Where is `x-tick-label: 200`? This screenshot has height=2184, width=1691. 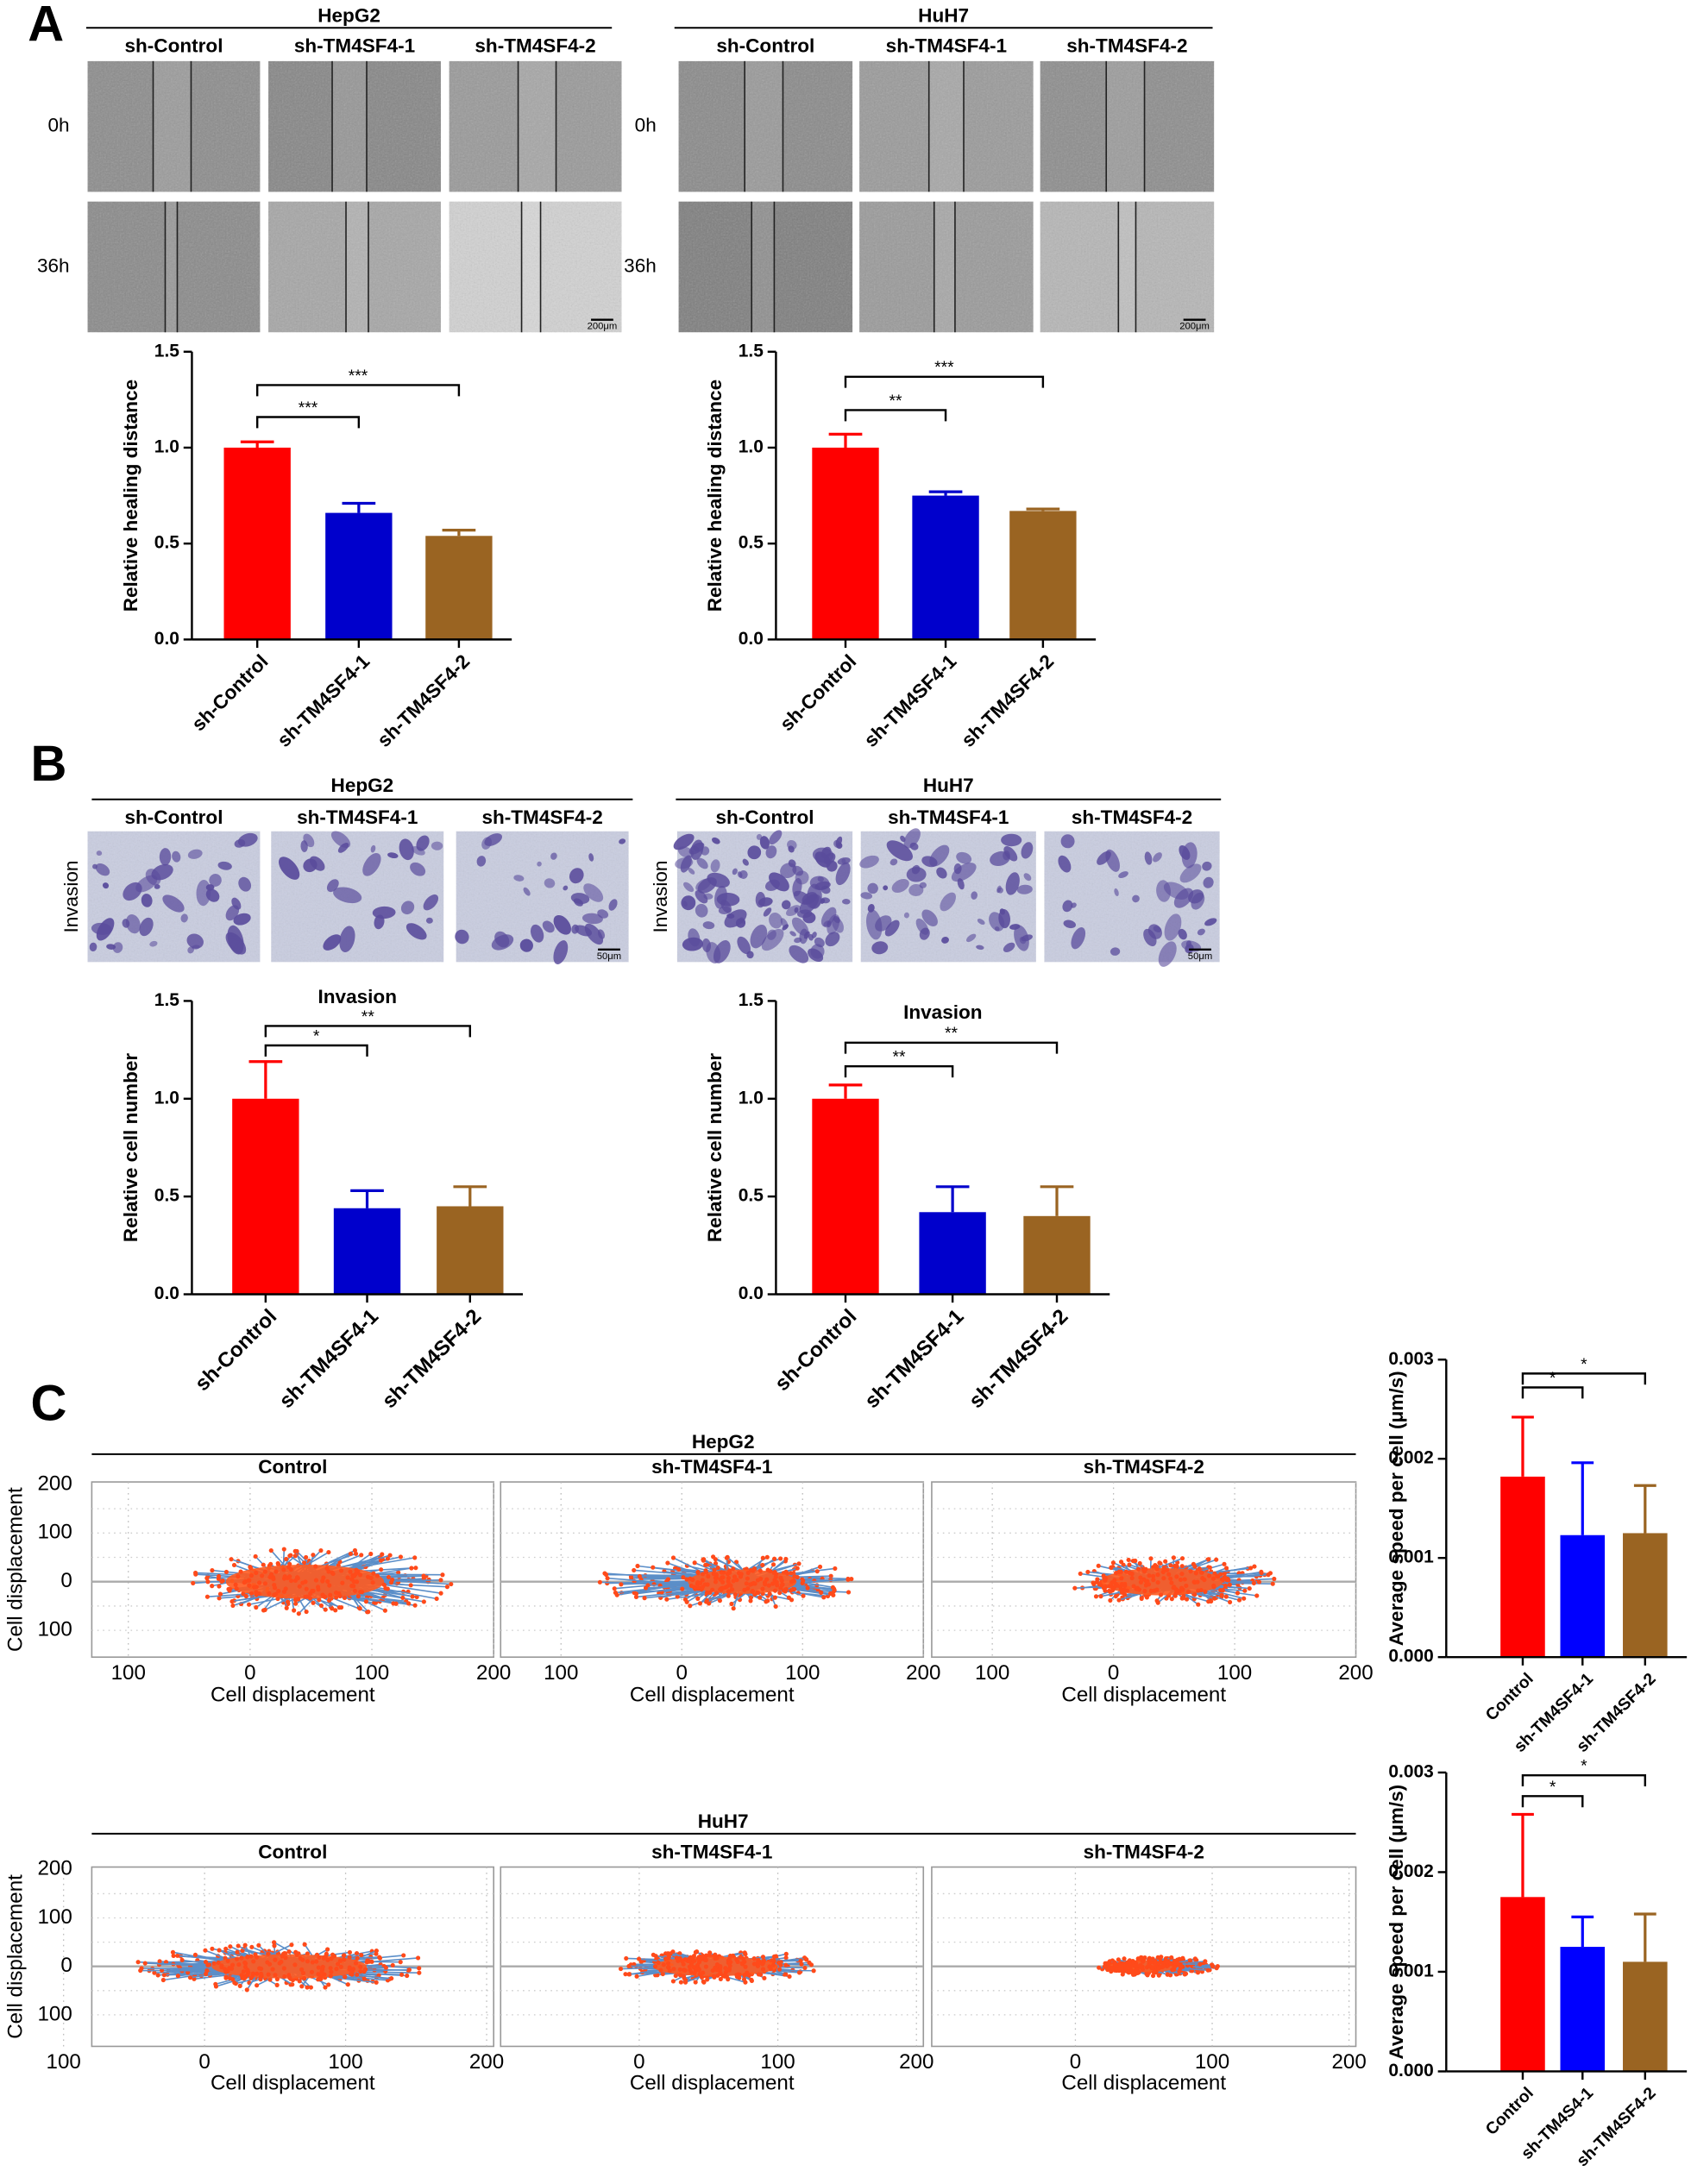
x-tick-label: 200 is located at coordinates (916, 2062).